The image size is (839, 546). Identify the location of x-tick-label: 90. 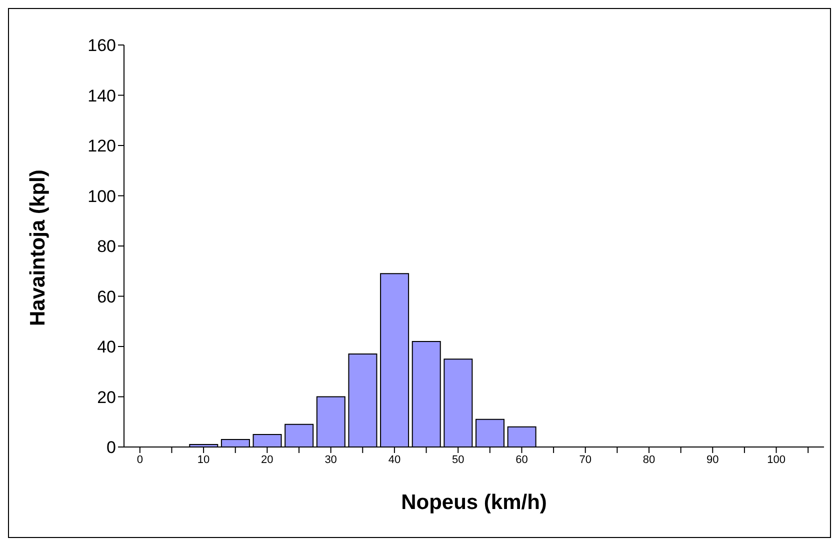
(712, 460).